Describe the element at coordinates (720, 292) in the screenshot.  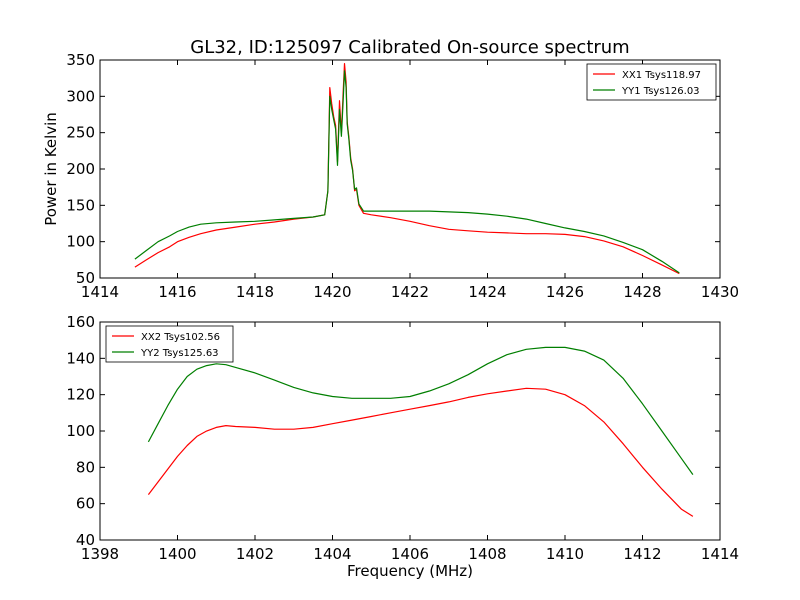
I see `top-x-tick-label: 1430` at that location.